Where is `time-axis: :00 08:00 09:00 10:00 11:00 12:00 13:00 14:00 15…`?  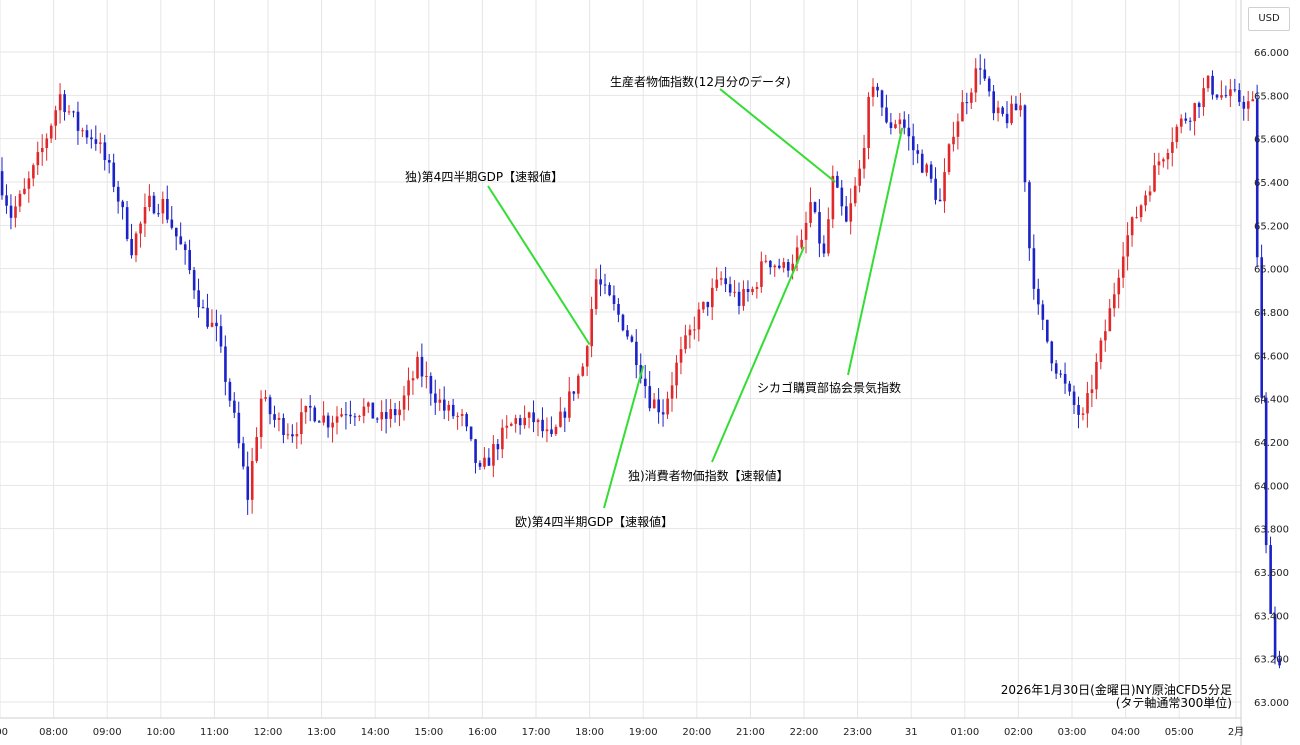 time-axis: :00 08:00 09:00 10:00 11:00 12:00 13:00 14:00 15… is located at coordinates (622, 732).